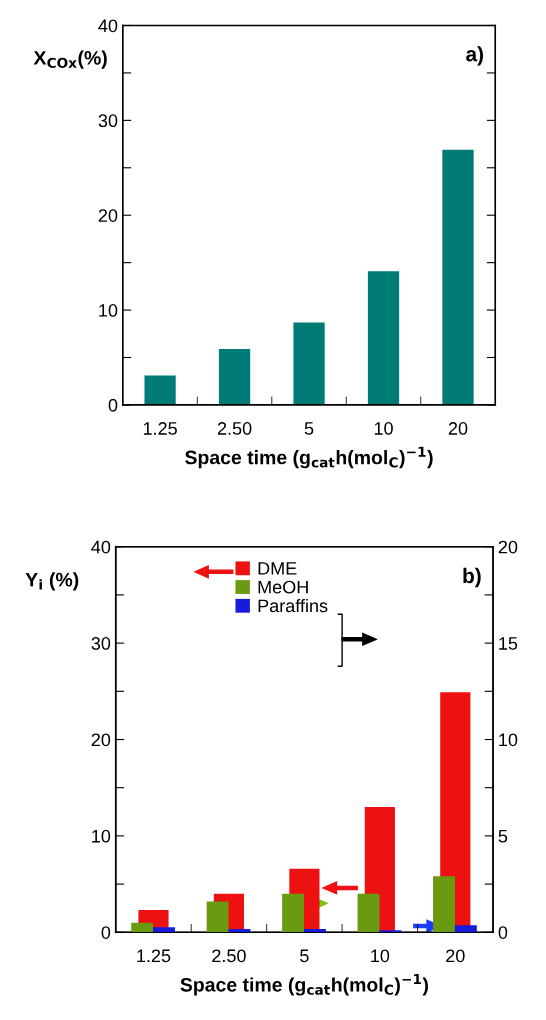 The image size is (546, 1020). I want to click on y2-tick-label: 5, so click(503, 836).